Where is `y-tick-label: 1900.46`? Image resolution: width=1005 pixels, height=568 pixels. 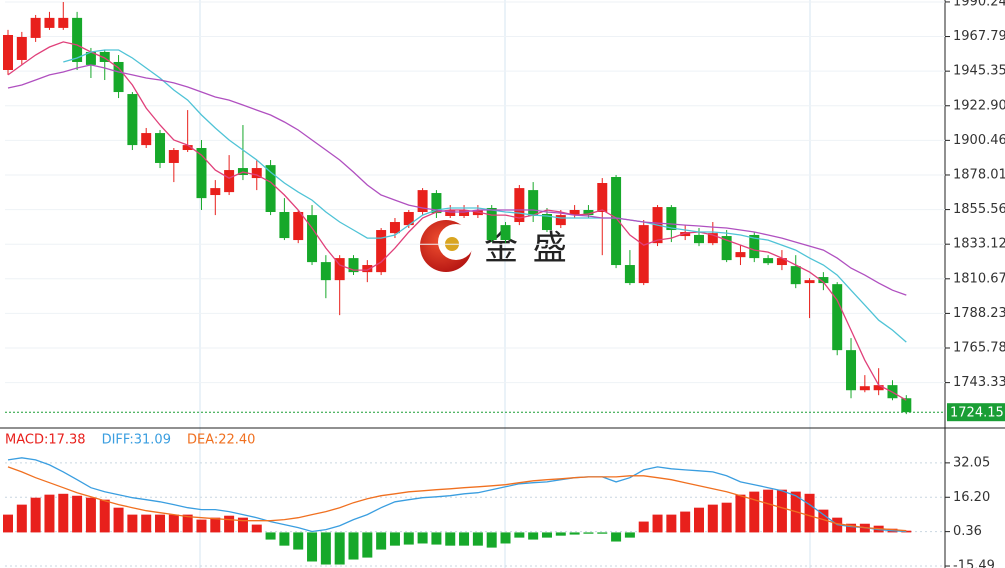
y-tick-label: 1900.46 is located at coordinates (979, 140).